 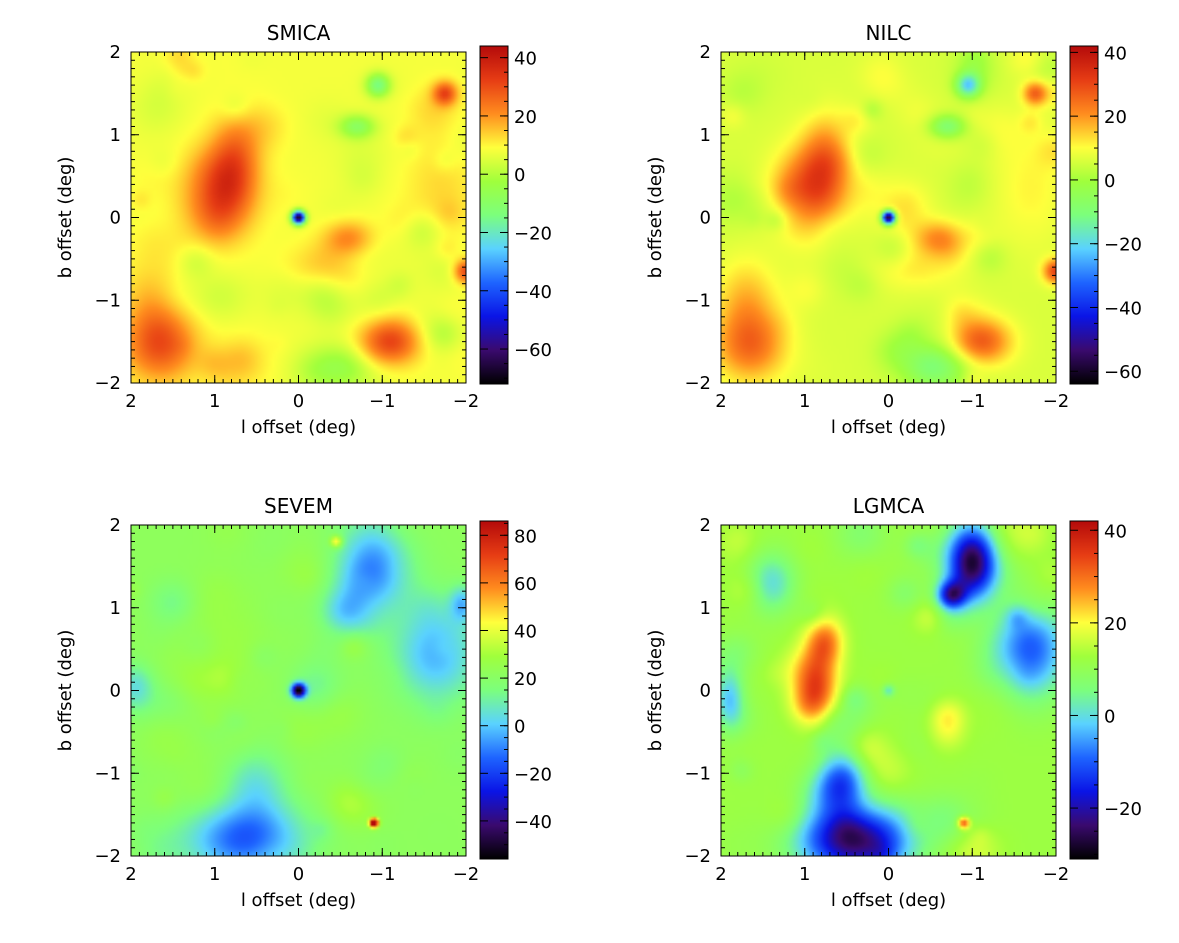 What do you see at coordinates (525, 584) in the screenshot?
I see `colorbar-tick-label: 60` at bounding box center [525, 584].